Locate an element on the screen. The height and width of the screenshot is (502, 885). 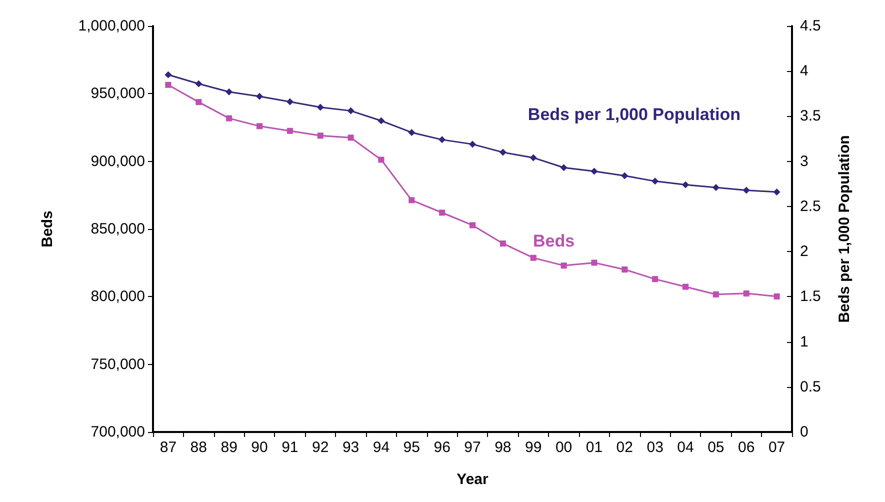
y-tick-label: 950,000 is located at coordinates (117, 93).